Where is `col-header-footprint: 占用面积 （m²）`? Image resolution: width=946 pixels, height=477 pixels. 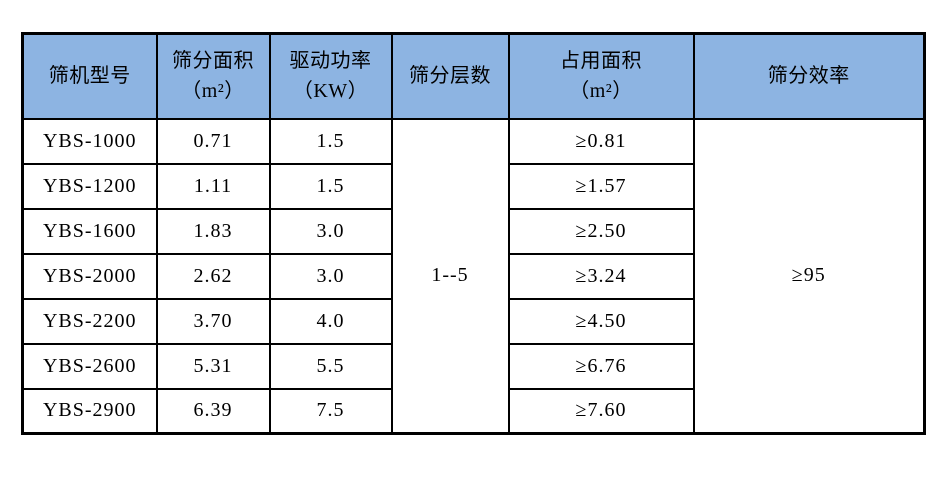 col-header-footprint: 占用面积 （m²） is located at coordinates (601, 76).